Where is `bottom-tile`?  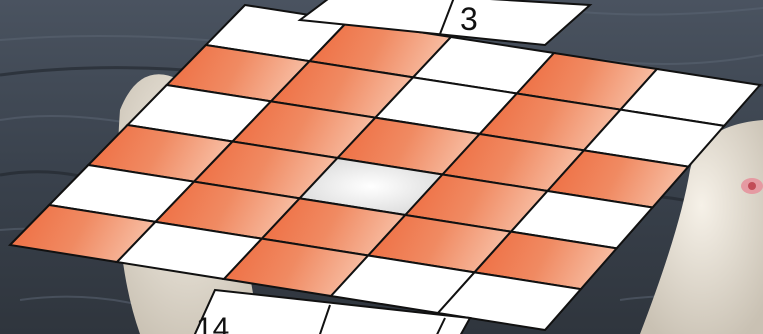
bottom-tile is located at coordinates (331, 311).